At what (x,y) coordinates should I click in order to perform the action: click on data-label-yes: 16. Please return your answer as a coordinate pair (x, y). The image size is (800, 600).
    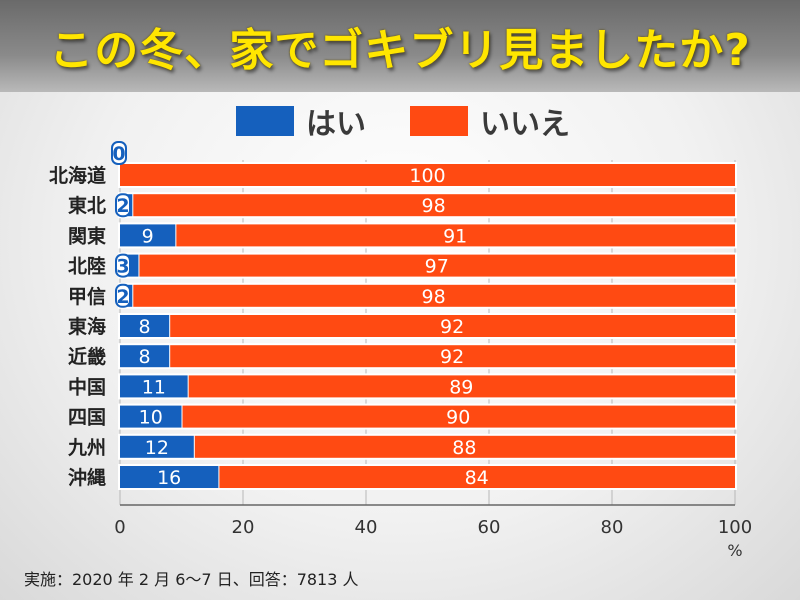
    Looking at the image, I should click on (169, 478).